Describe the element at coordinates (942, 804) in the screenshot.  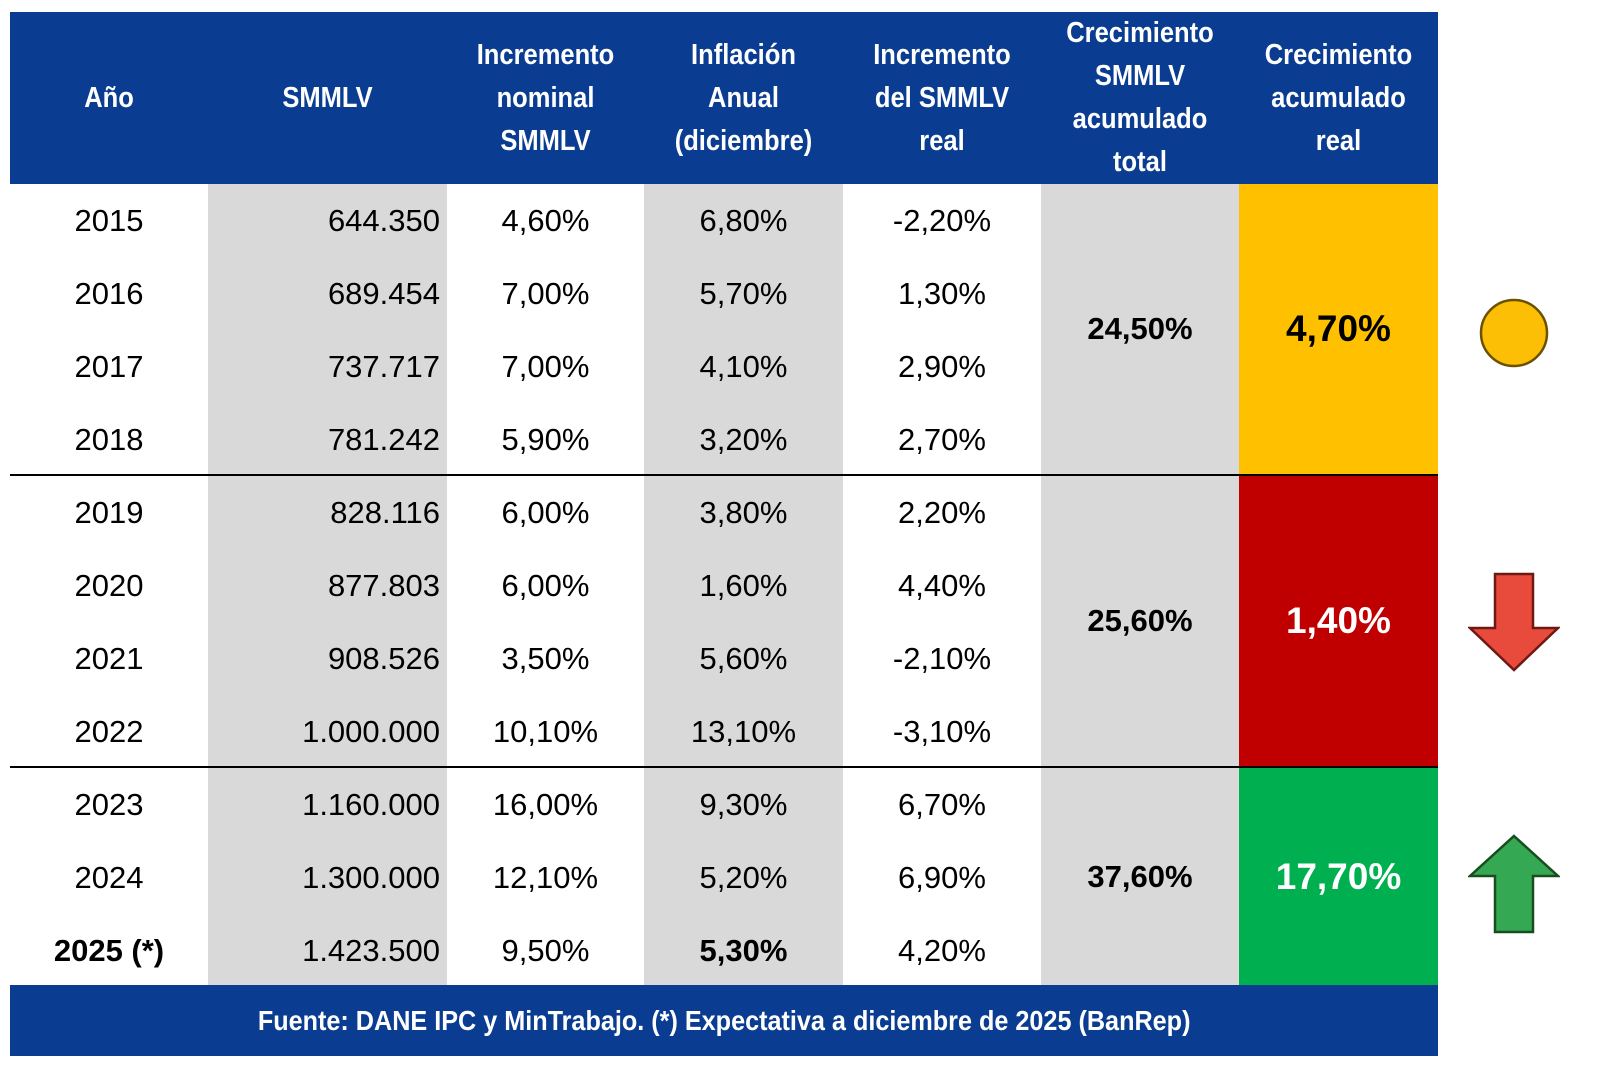
I see `real-increase-cell: 6,70%` at that location.